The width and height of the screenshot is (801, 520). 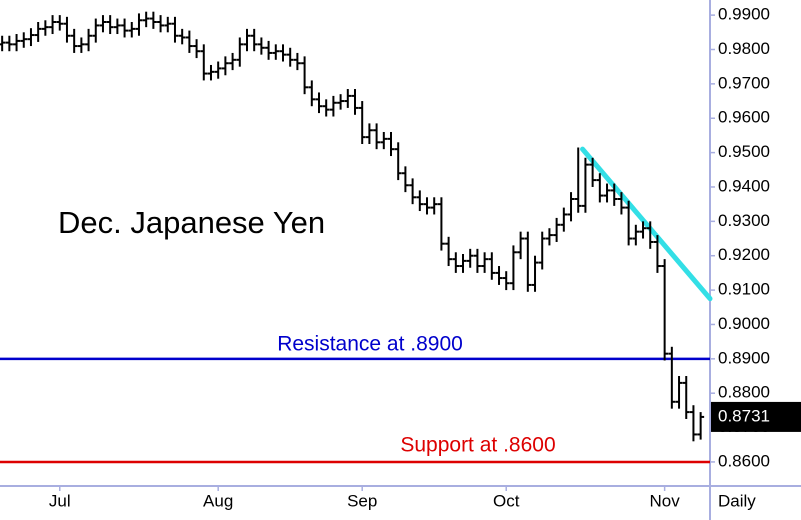 What do you see at coordinates (744, 82) in the screenshot?
I see `y-tick-label: 0.9700` at bounding box center [744, 82].